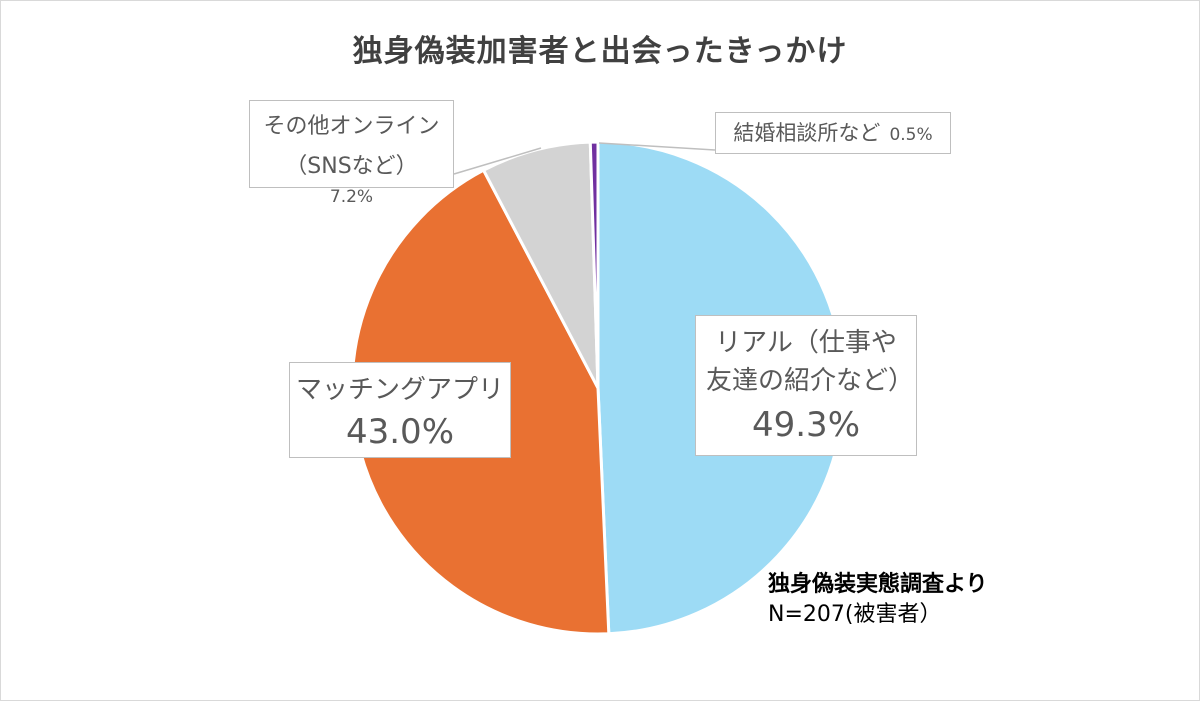 The image size is (1200, 701). What do you see at coordinates (399, 432) in the screenshot?
I see `slice-value-matching-app: 43.0%` at bounding box center [399, 432].